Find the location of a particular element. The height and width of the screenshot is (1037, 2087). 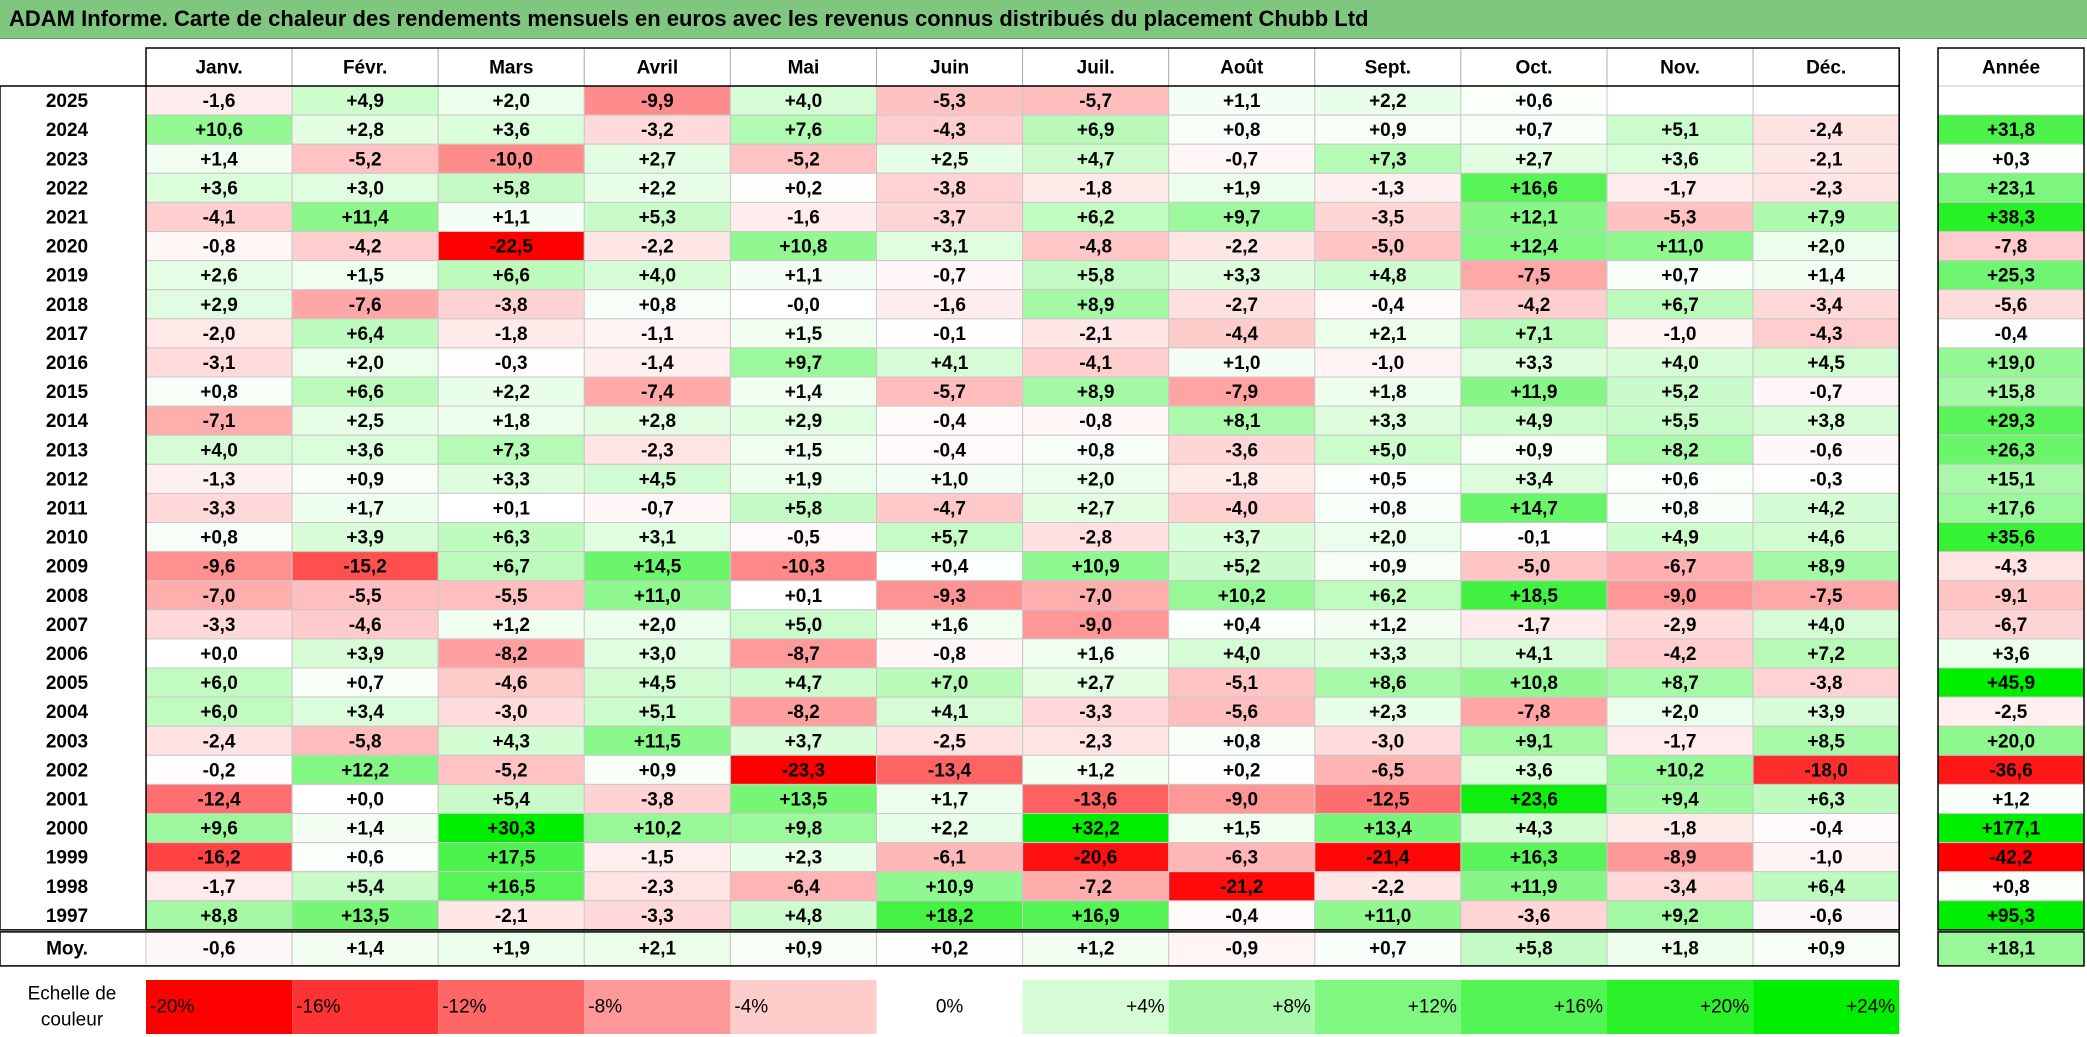

average-value: +1,2 is located at coordinates (1096, 948).